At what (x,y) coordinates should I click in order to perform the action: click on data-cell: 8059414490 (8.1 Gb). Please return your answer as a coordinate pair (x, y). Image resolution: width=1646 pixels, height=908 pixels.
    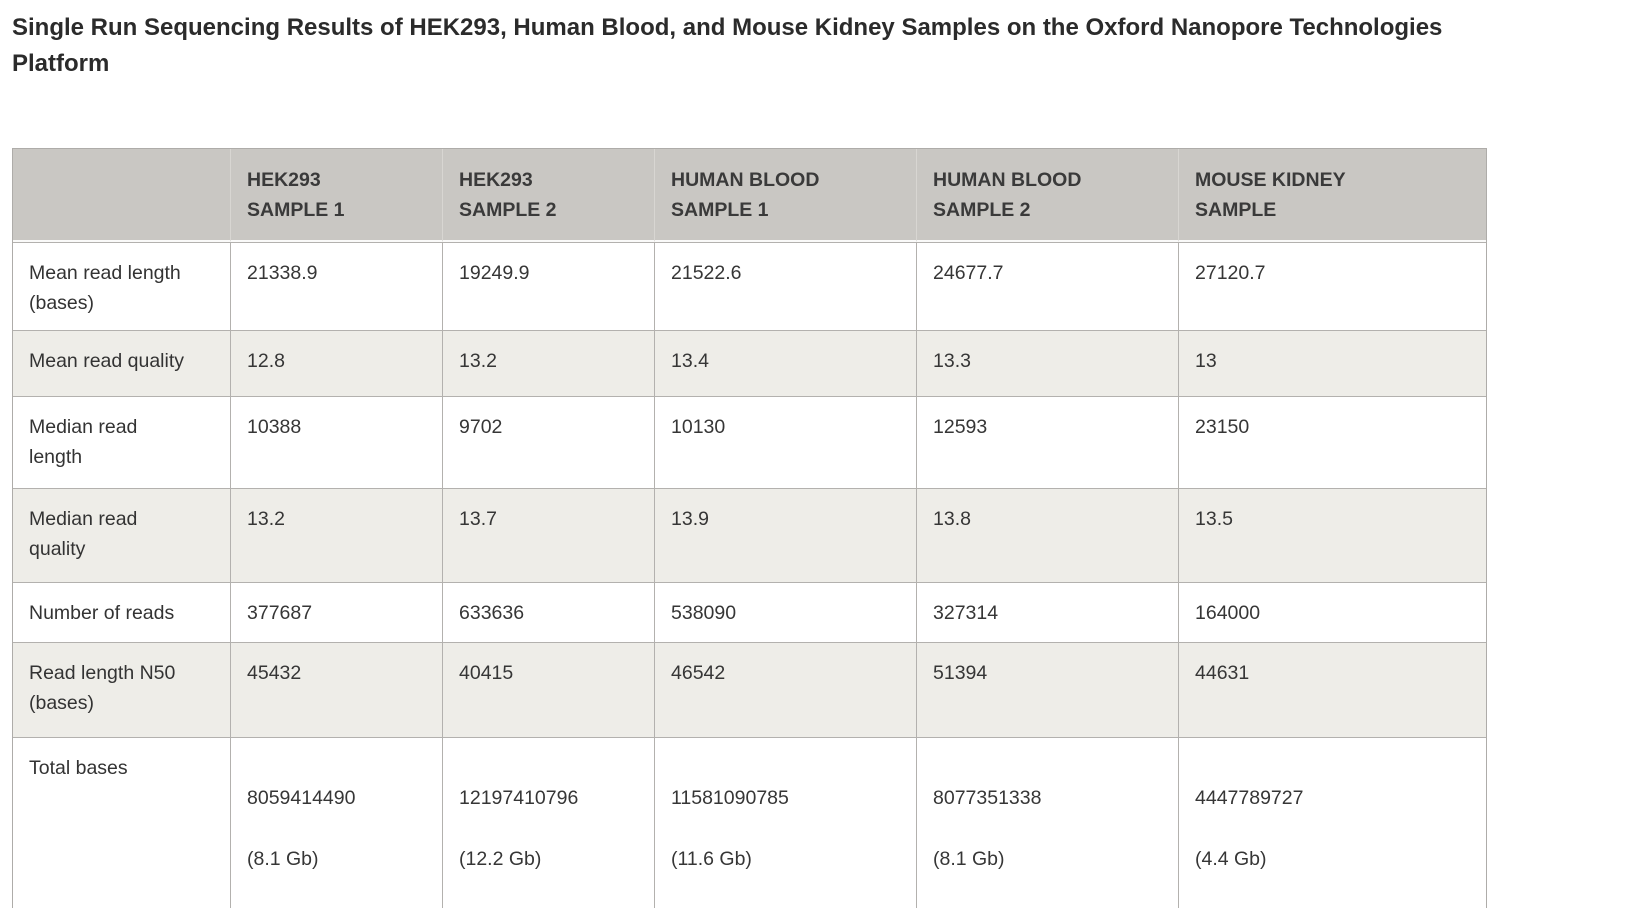
    Looking at the image, I should click on (337, 822).